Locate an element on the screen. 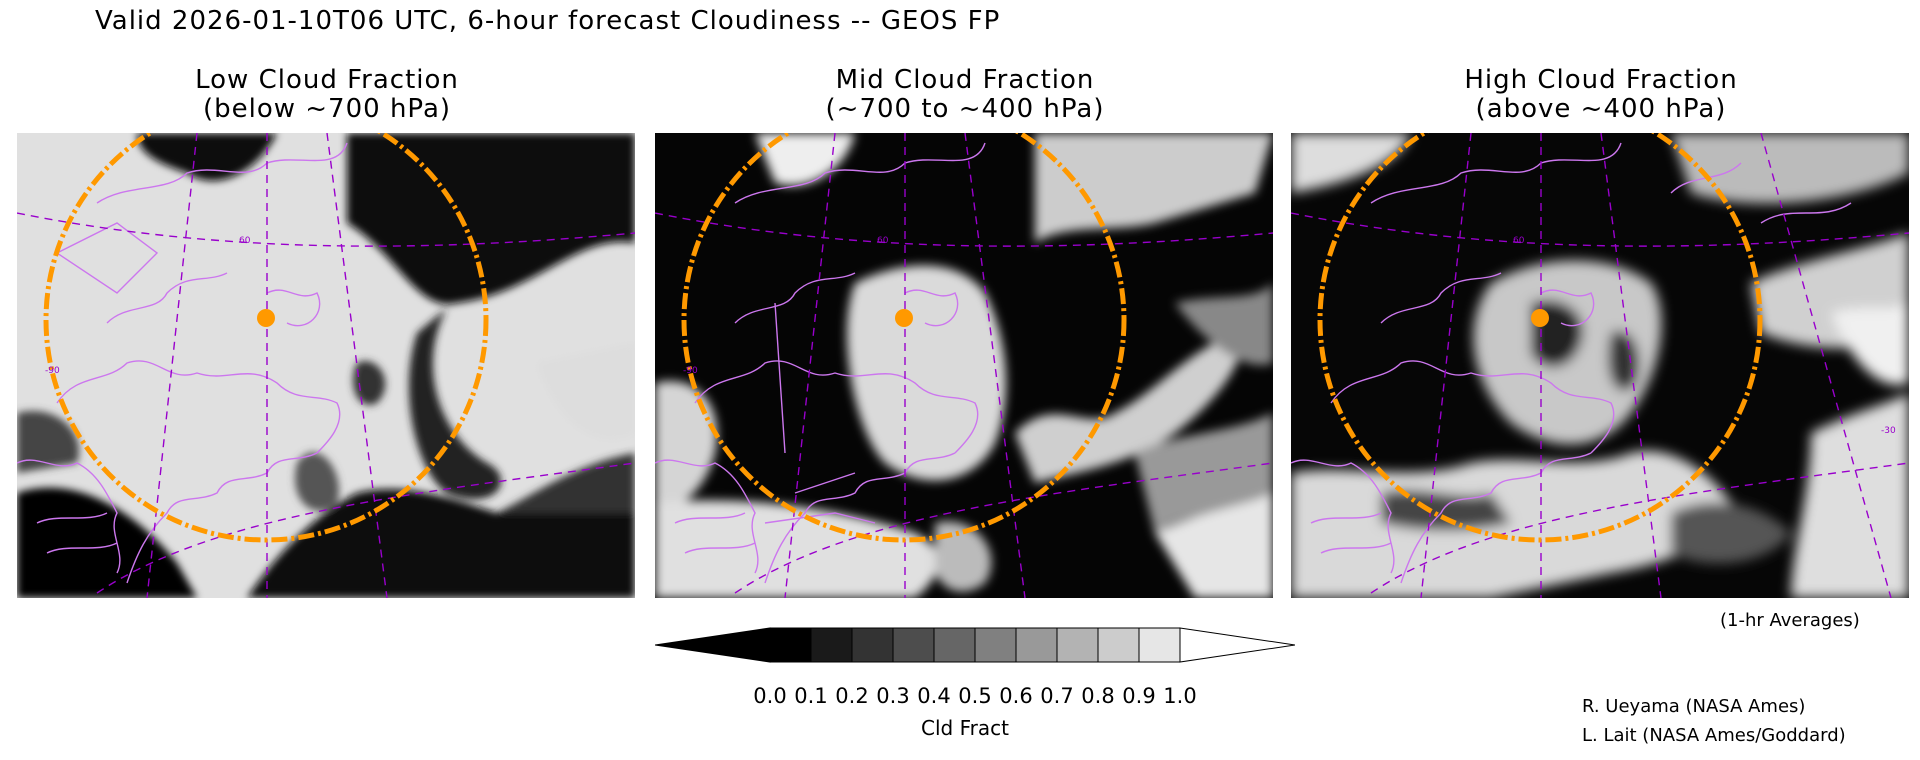  panel-title-mid-line2: (~700 to ~400 hPa) is located at coordinates (965, 109).